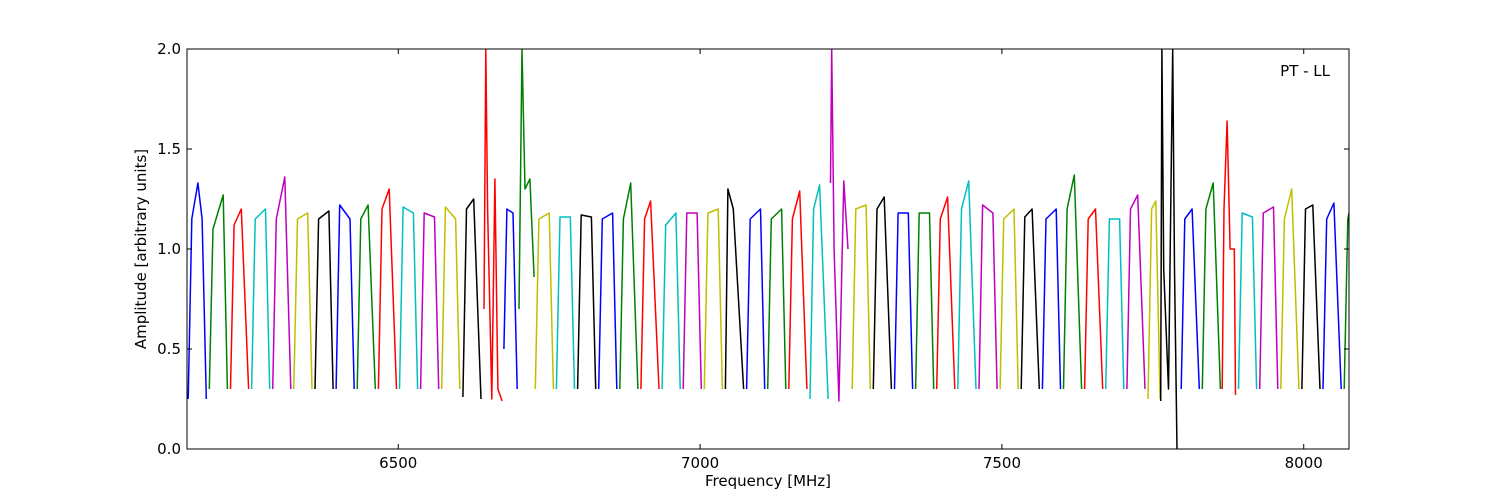 This screenshot has width=1500, height=500. I want to click on x-axis-title: Frequency [MHz], so click(768, 481).